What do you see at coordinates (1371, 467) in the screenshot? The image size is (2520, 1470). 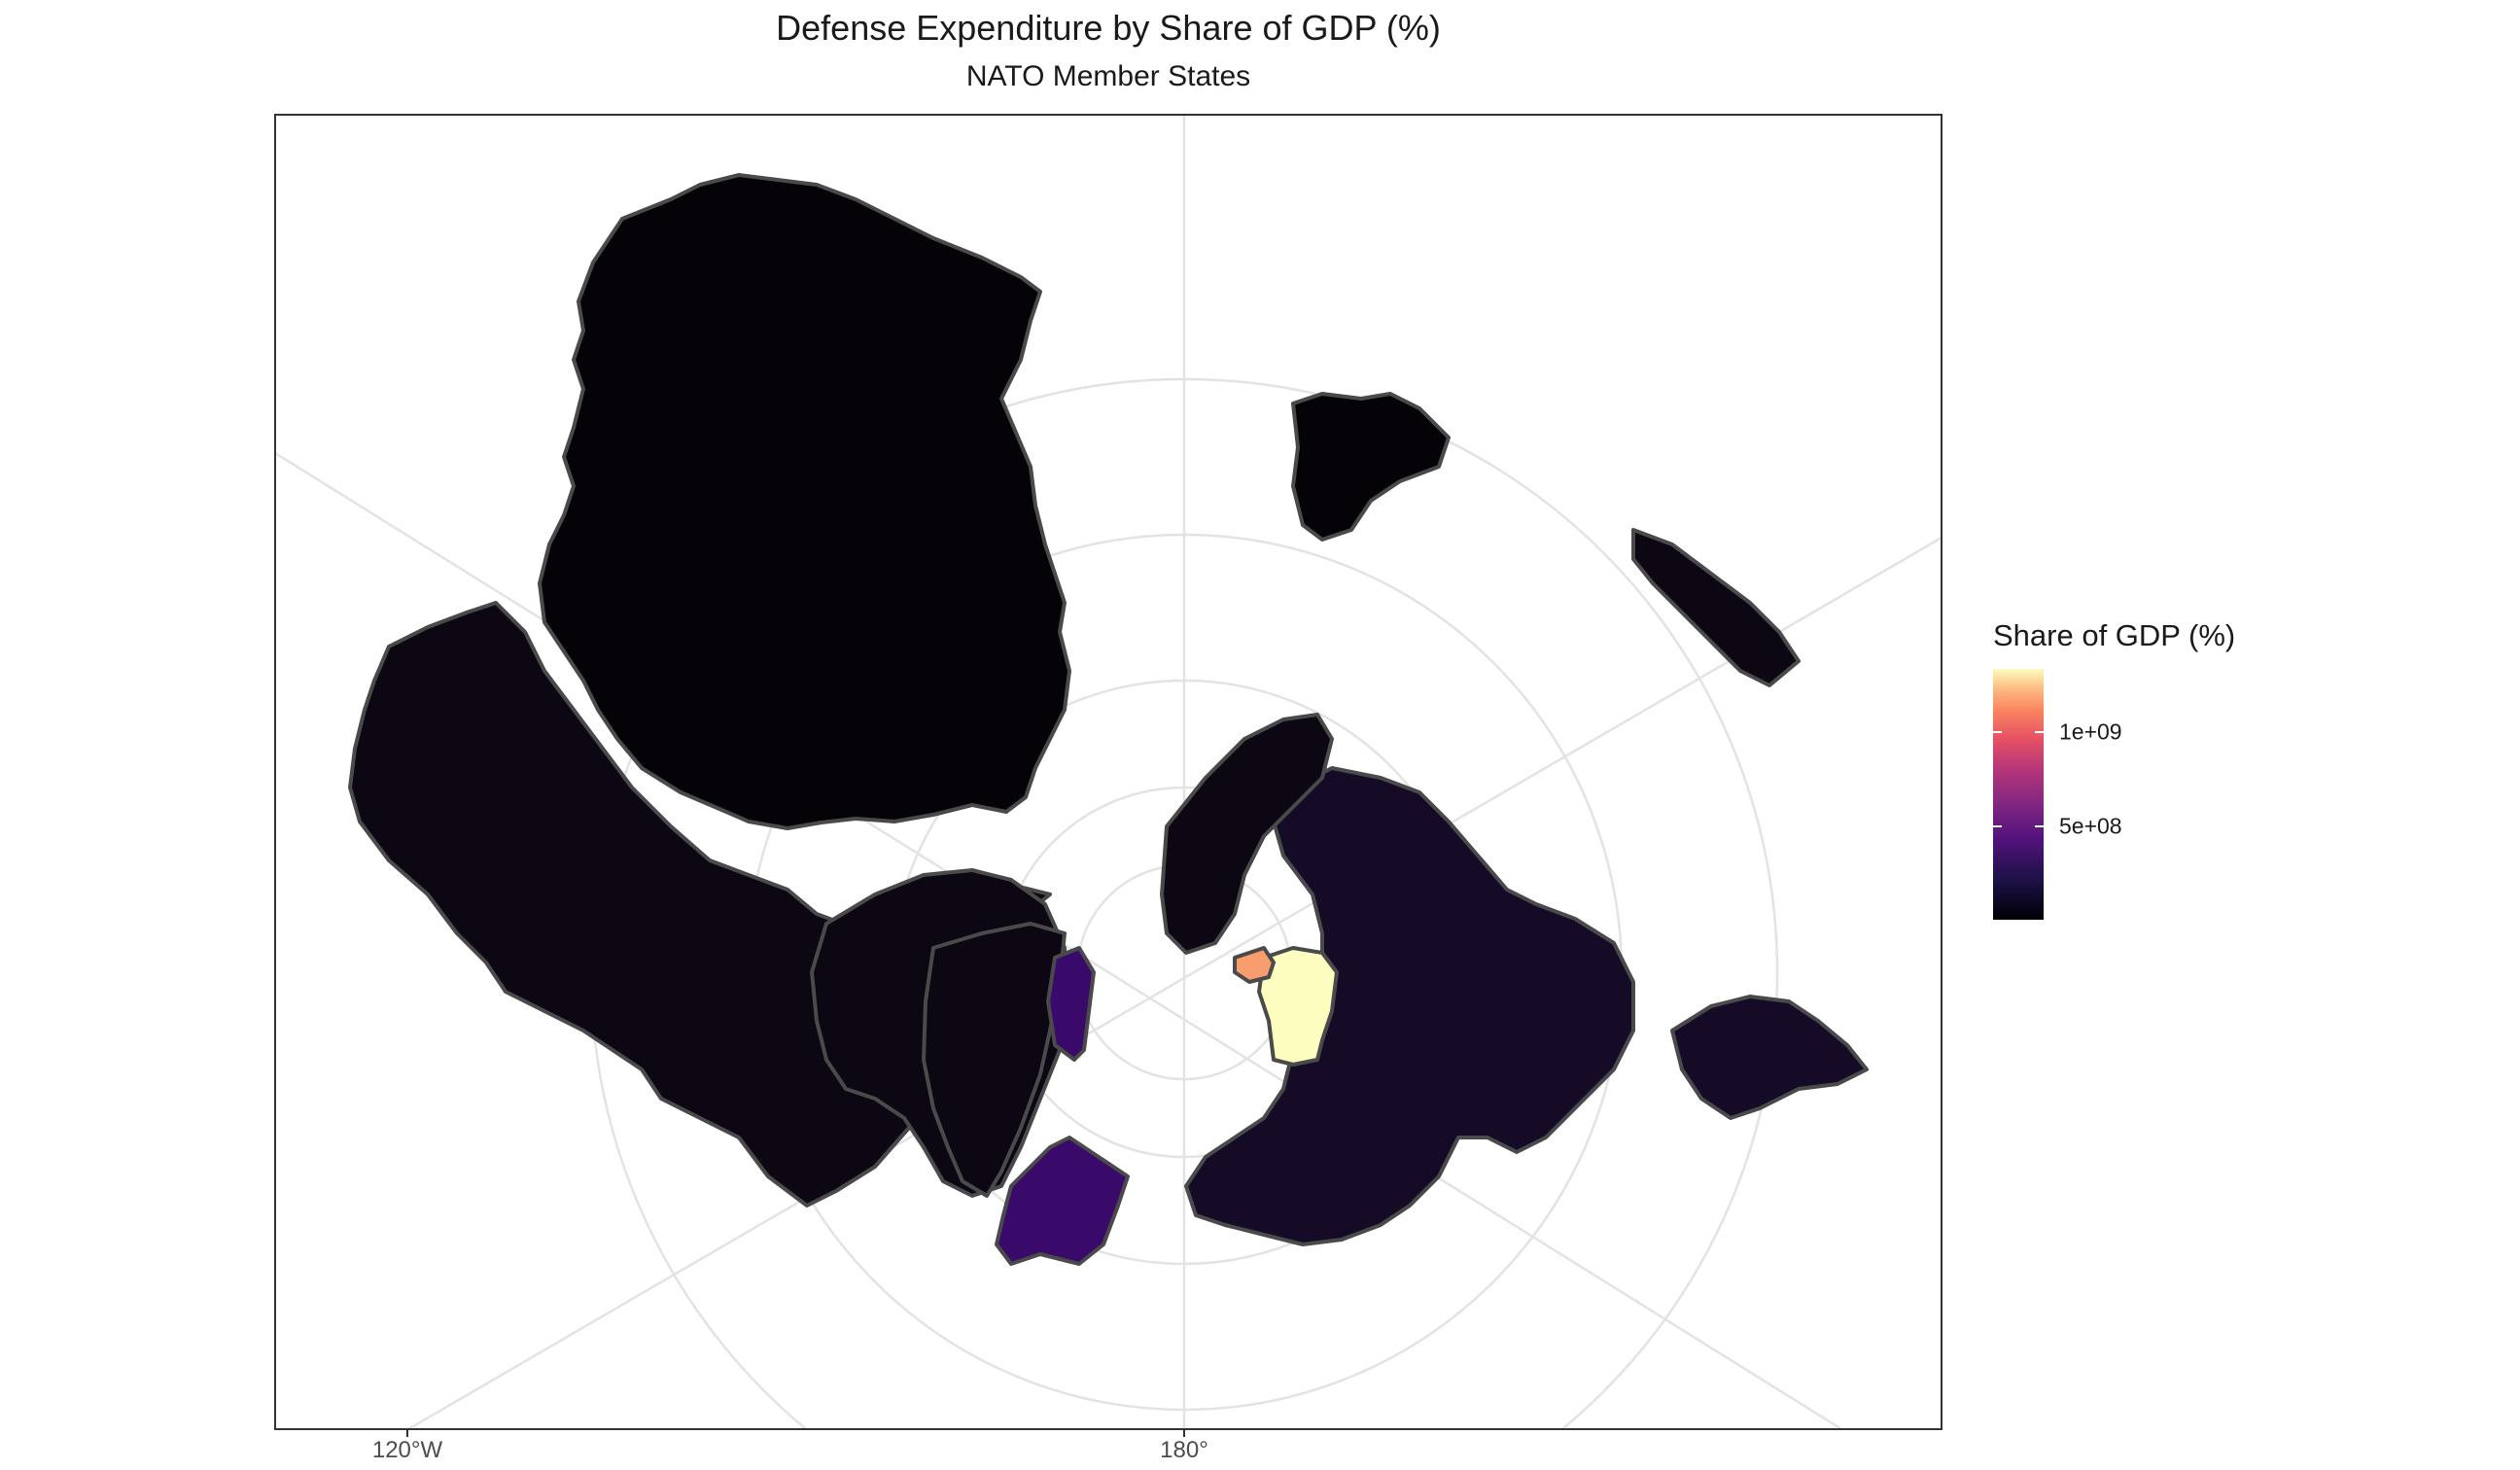 I see `region-svalbard` at bounding box center [1371, 467].